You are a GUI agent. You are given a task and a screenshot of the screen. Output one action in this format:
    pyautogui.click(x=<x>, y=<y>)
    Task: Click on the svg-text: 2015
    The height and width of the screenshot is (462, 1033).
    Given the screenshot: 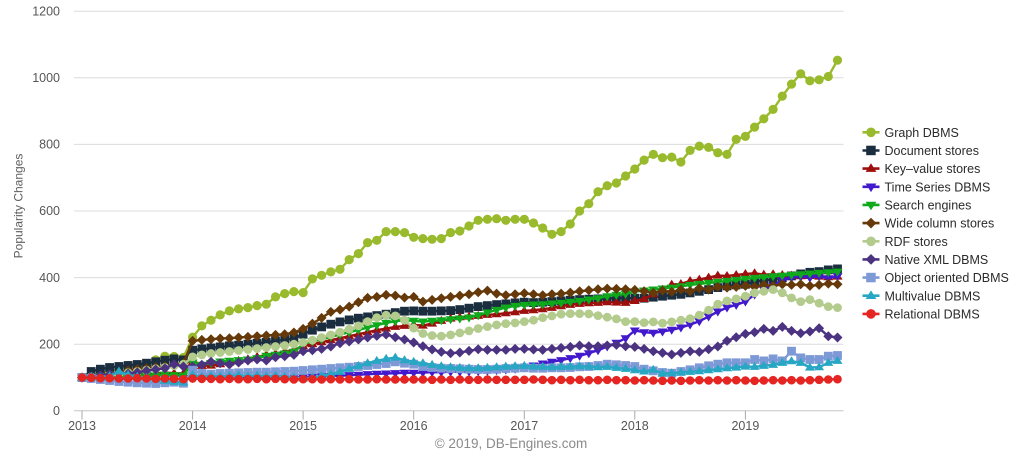 What is the action you would take?
    pyautogui.click(x=303, y=426)
    